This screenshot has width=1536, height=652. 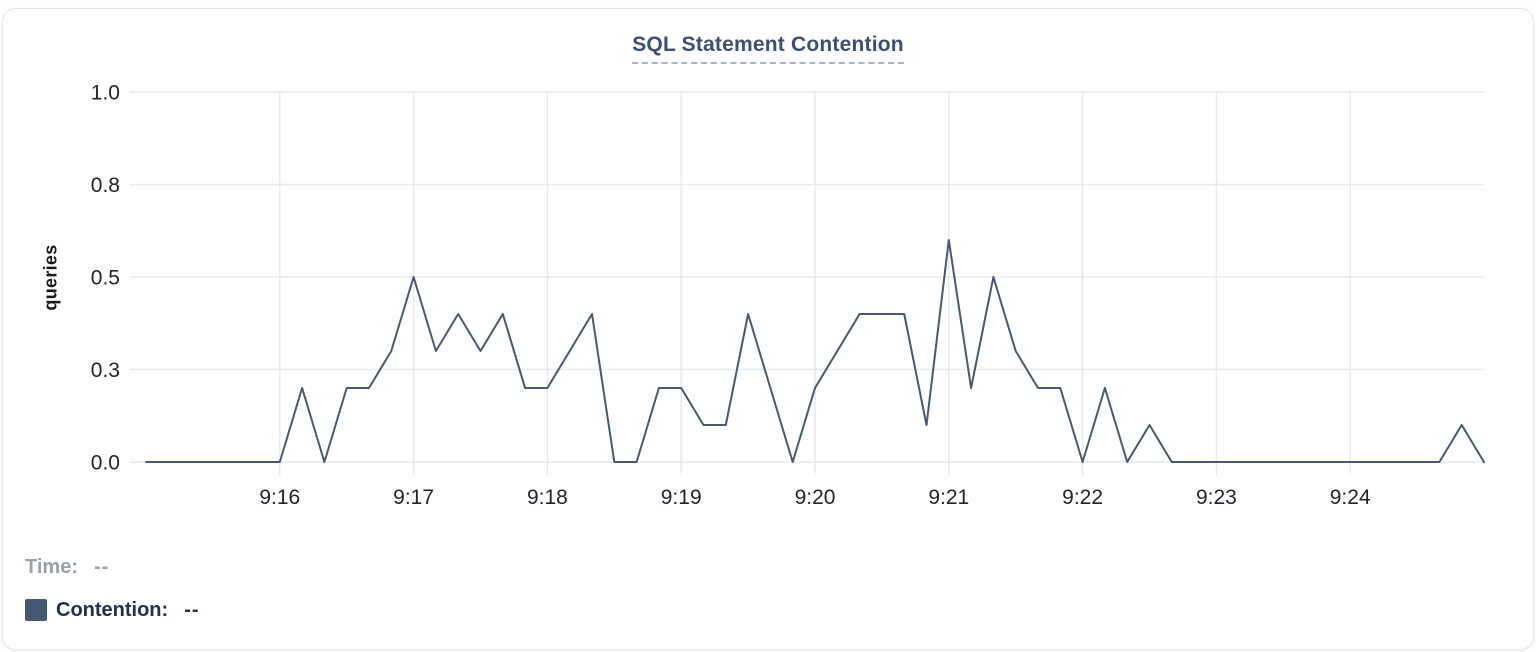 What do you see at coordinates (547, 497) in the screenshot?
I see `x-tick-label: 9:18` at bounding box center [547, 497].